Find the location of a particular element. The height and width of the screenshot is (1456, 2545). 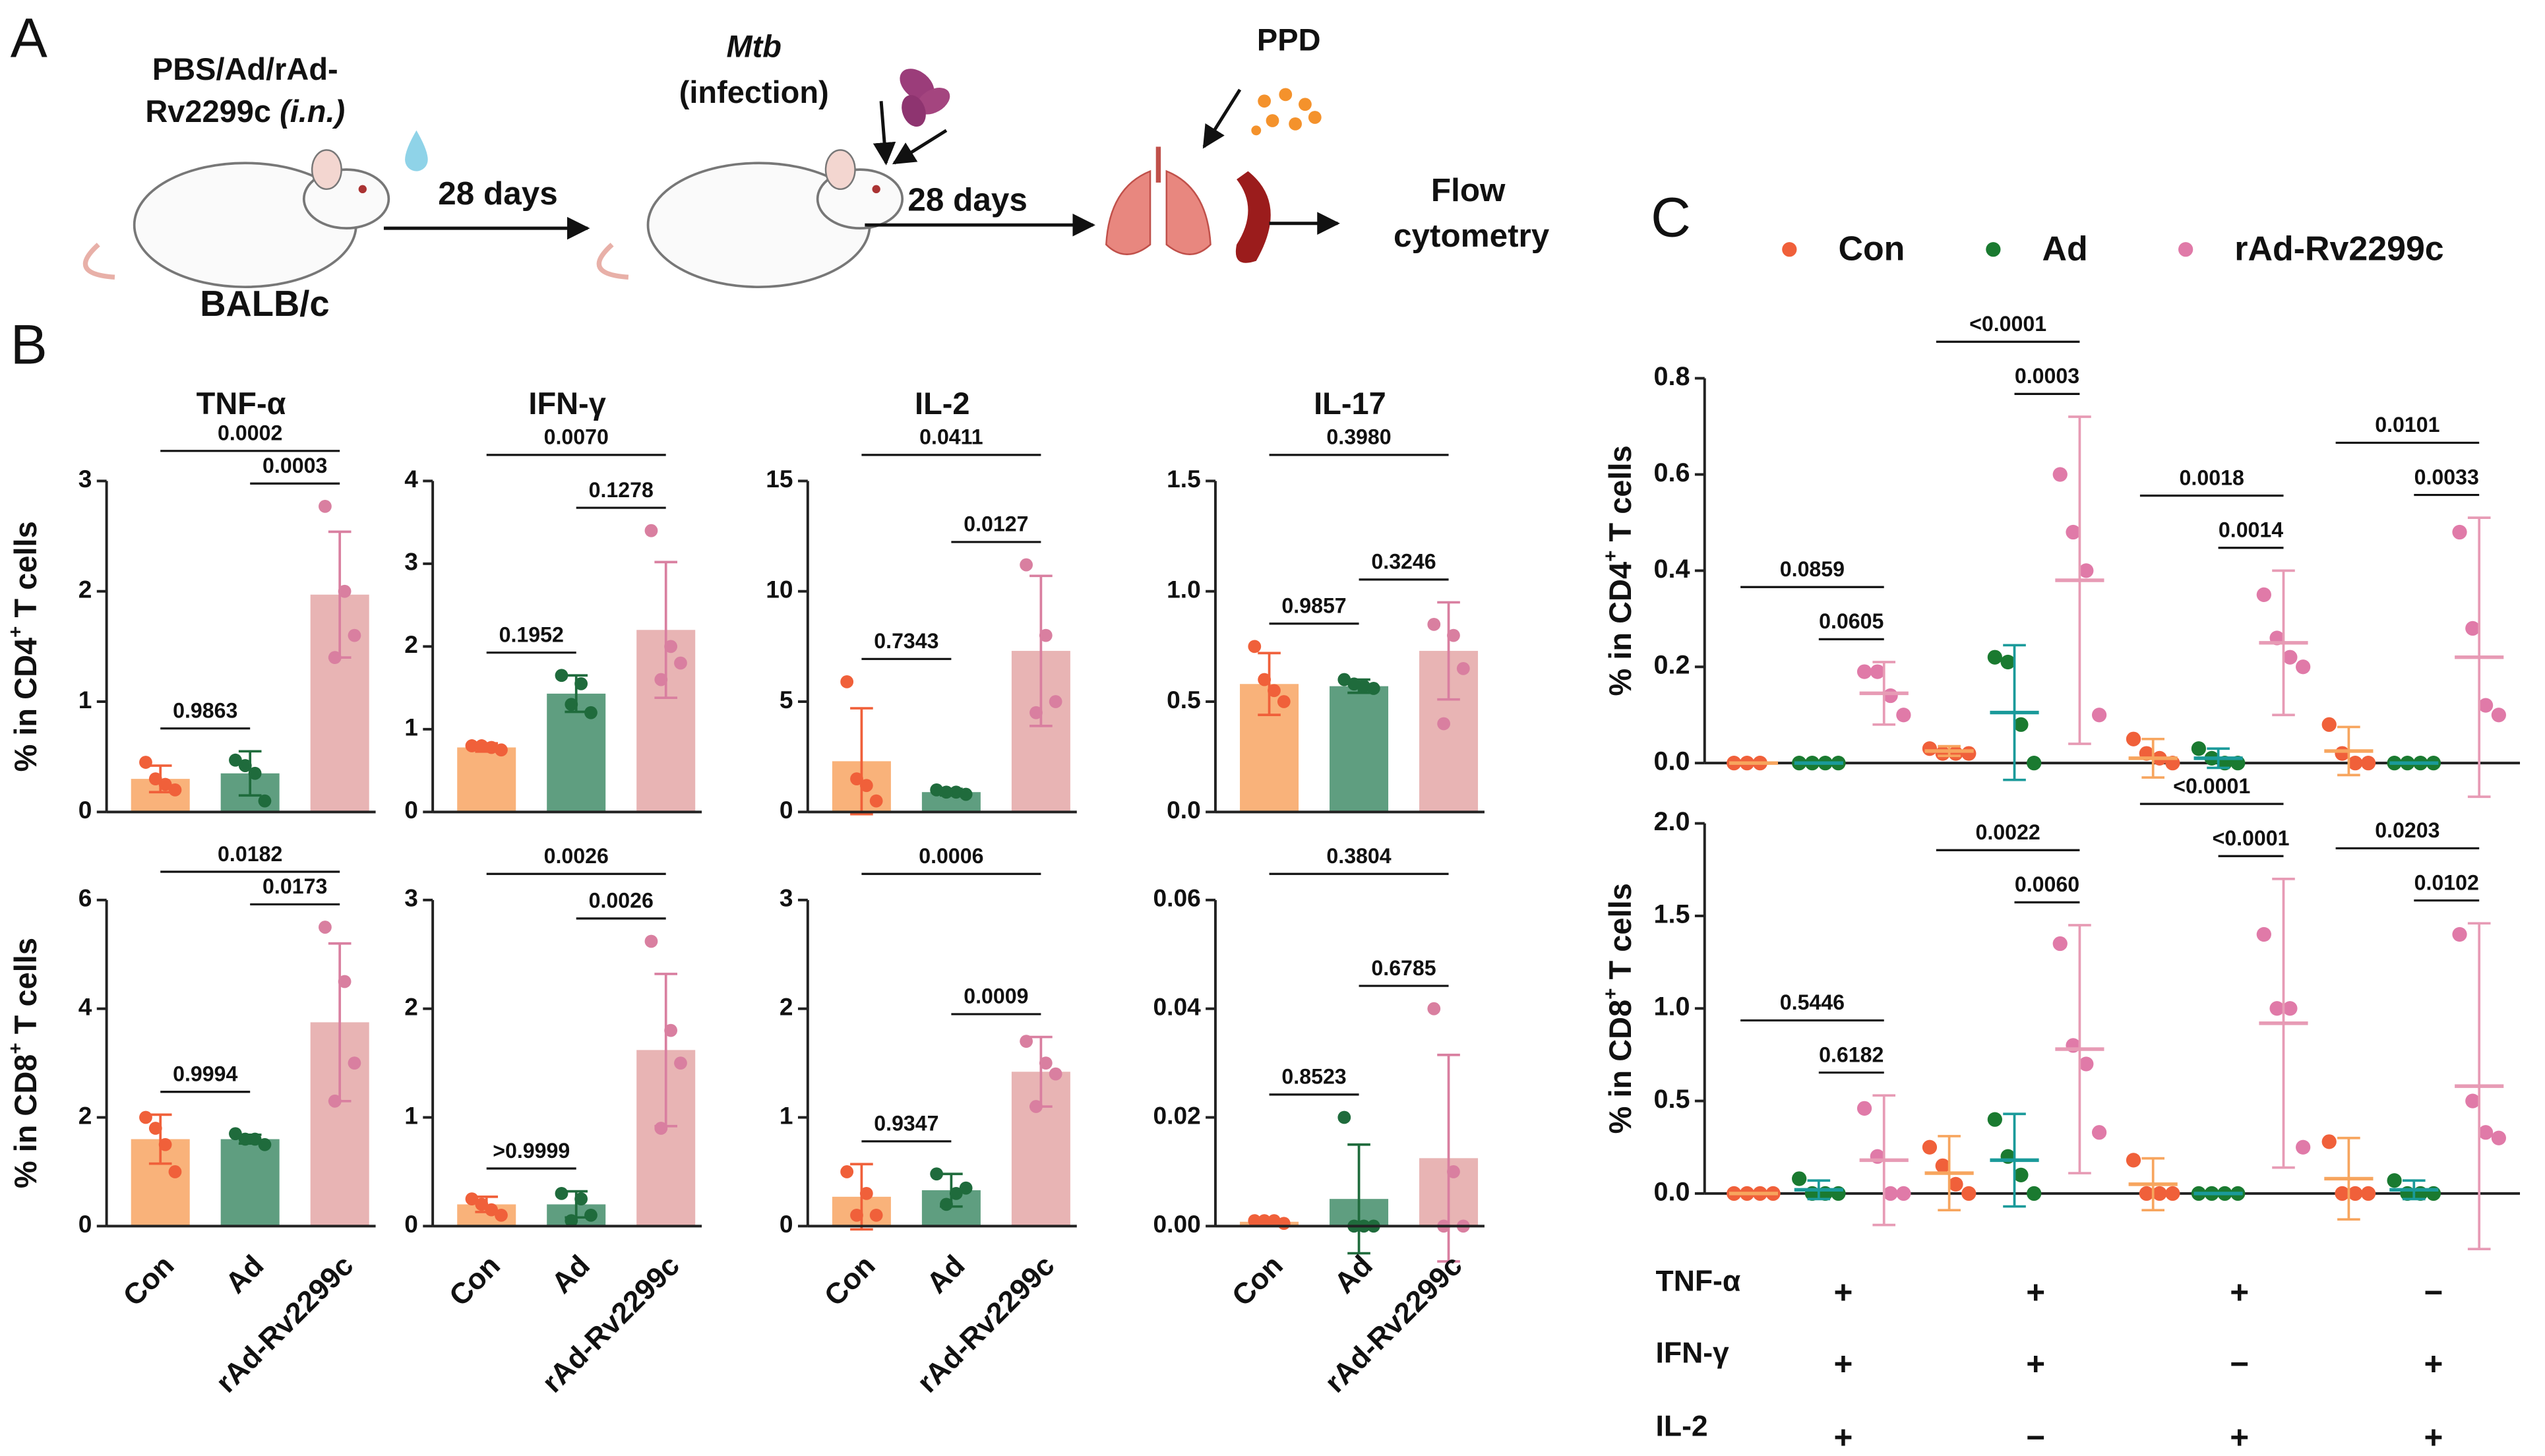

mouse is located at coordinates (236, 219).